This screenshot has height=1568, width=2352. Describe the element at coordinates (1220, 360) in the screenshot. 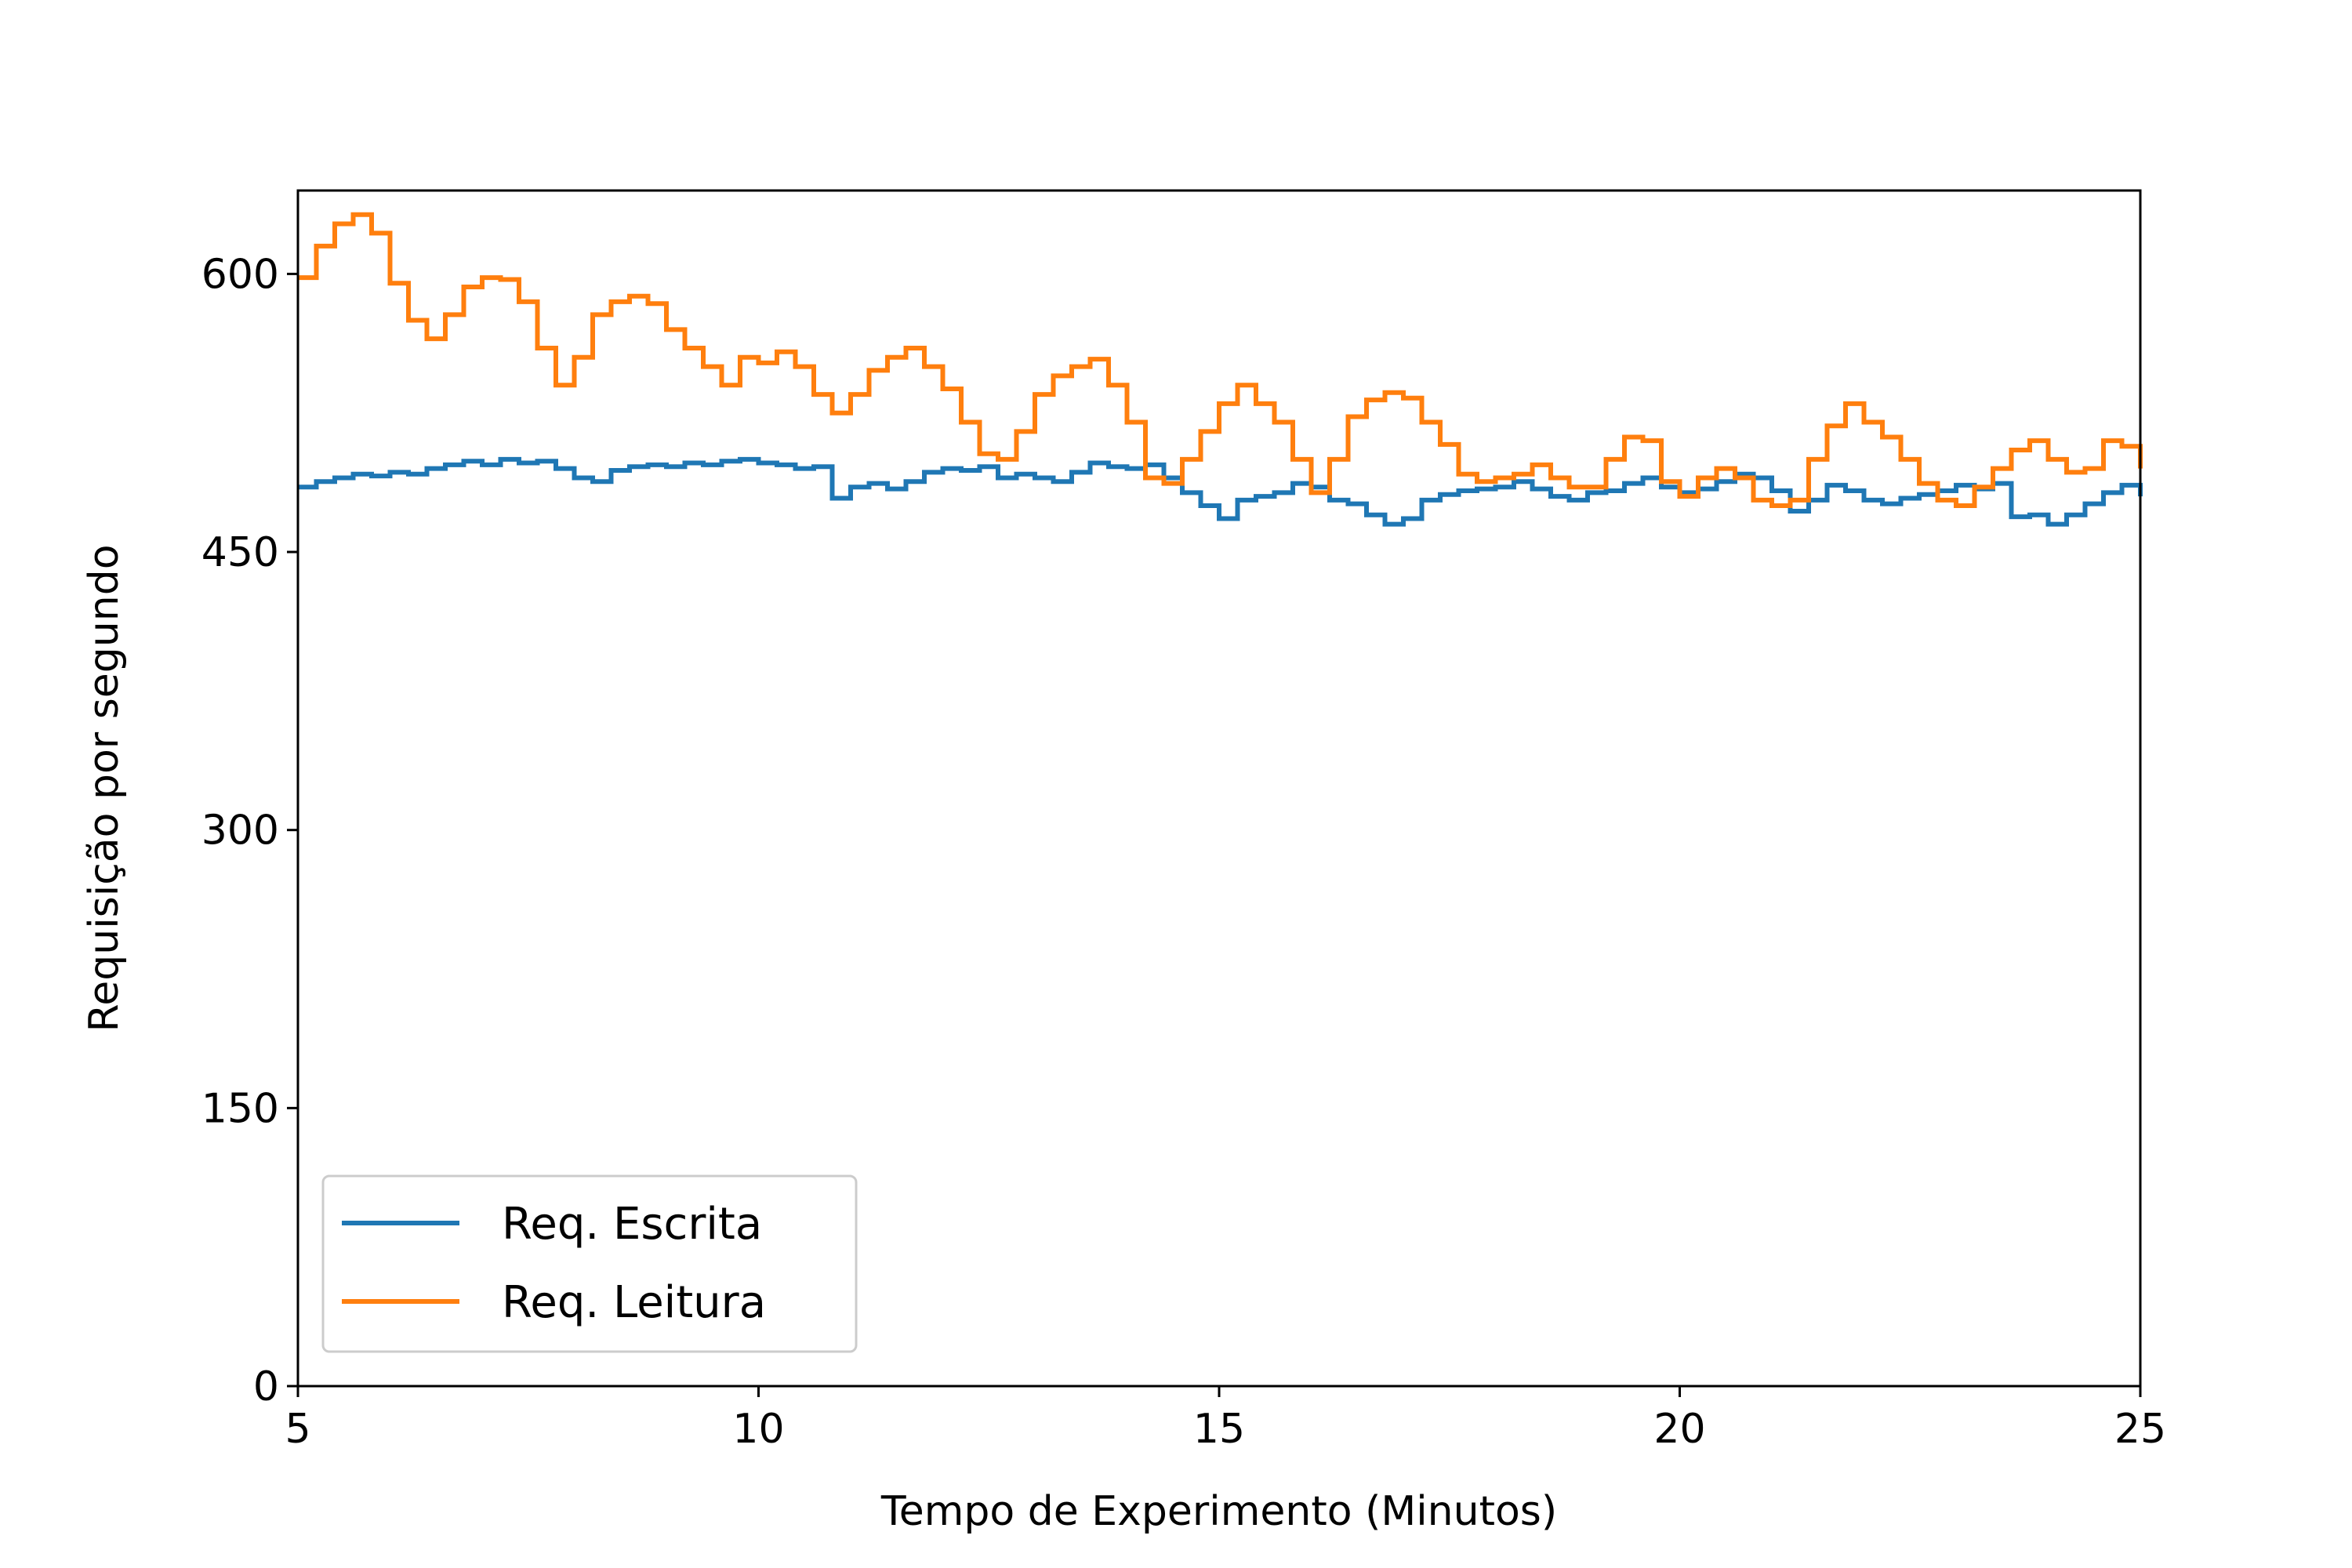

I see `series-line-req-leitura` at that location.